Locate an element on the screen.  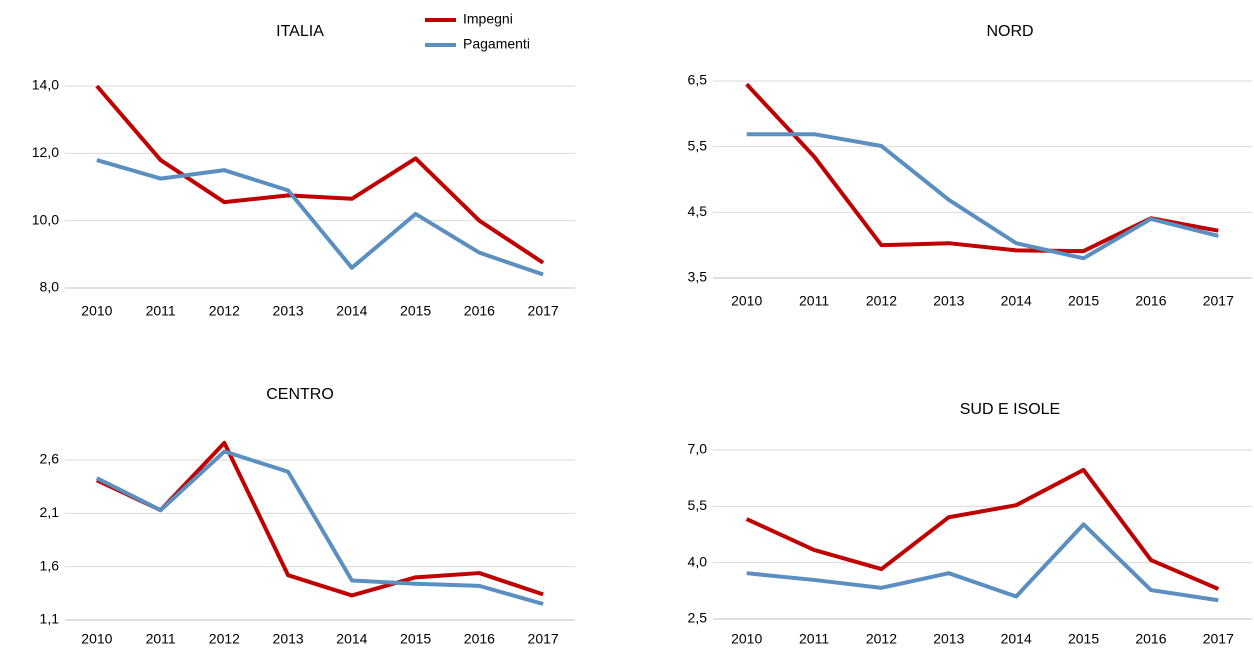
y-tick-label: 4,5 is located at coordinates (698, 211).